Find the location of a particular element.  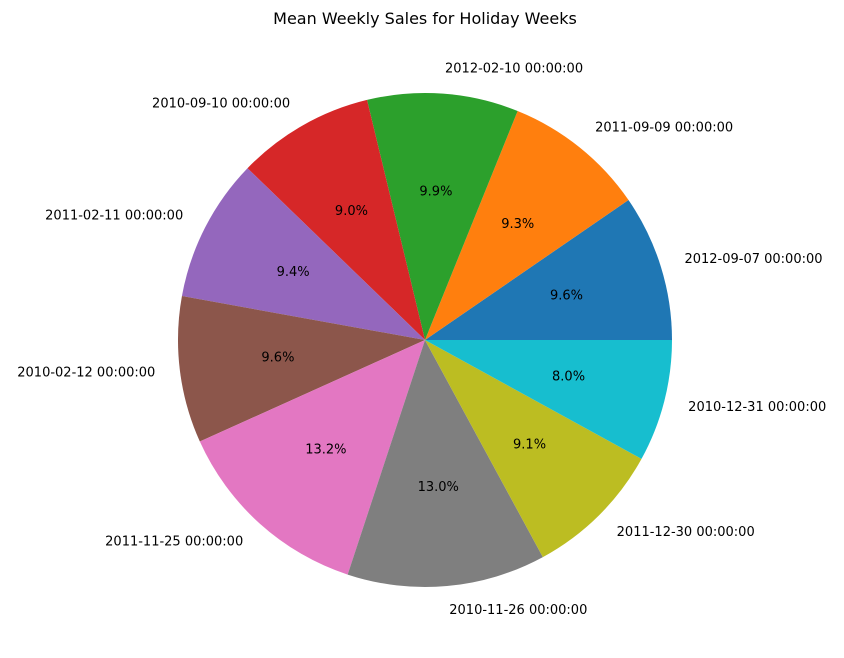

slice-pct-label-2: 9.3% is located at coordinates (517, 224).